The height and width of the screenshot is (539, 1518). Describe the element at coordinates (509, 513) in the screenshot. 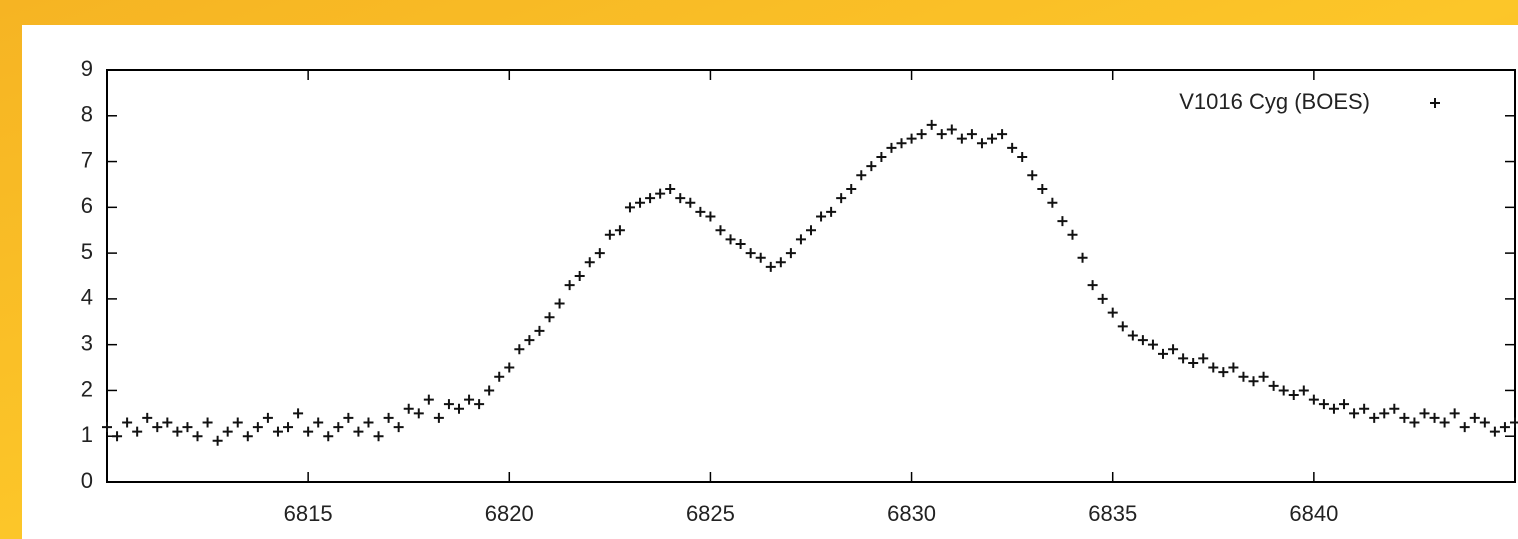

I see `x-tick-label: 6820` at that location.